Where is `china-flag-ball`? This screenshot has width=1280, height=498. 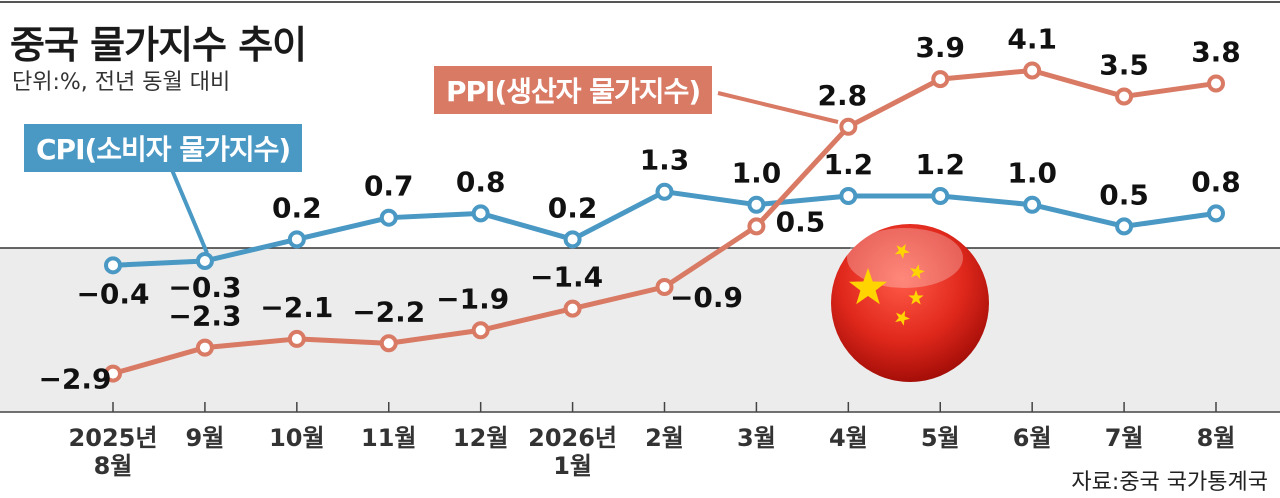 china-flag-ball is located at coordinates (910, 303).